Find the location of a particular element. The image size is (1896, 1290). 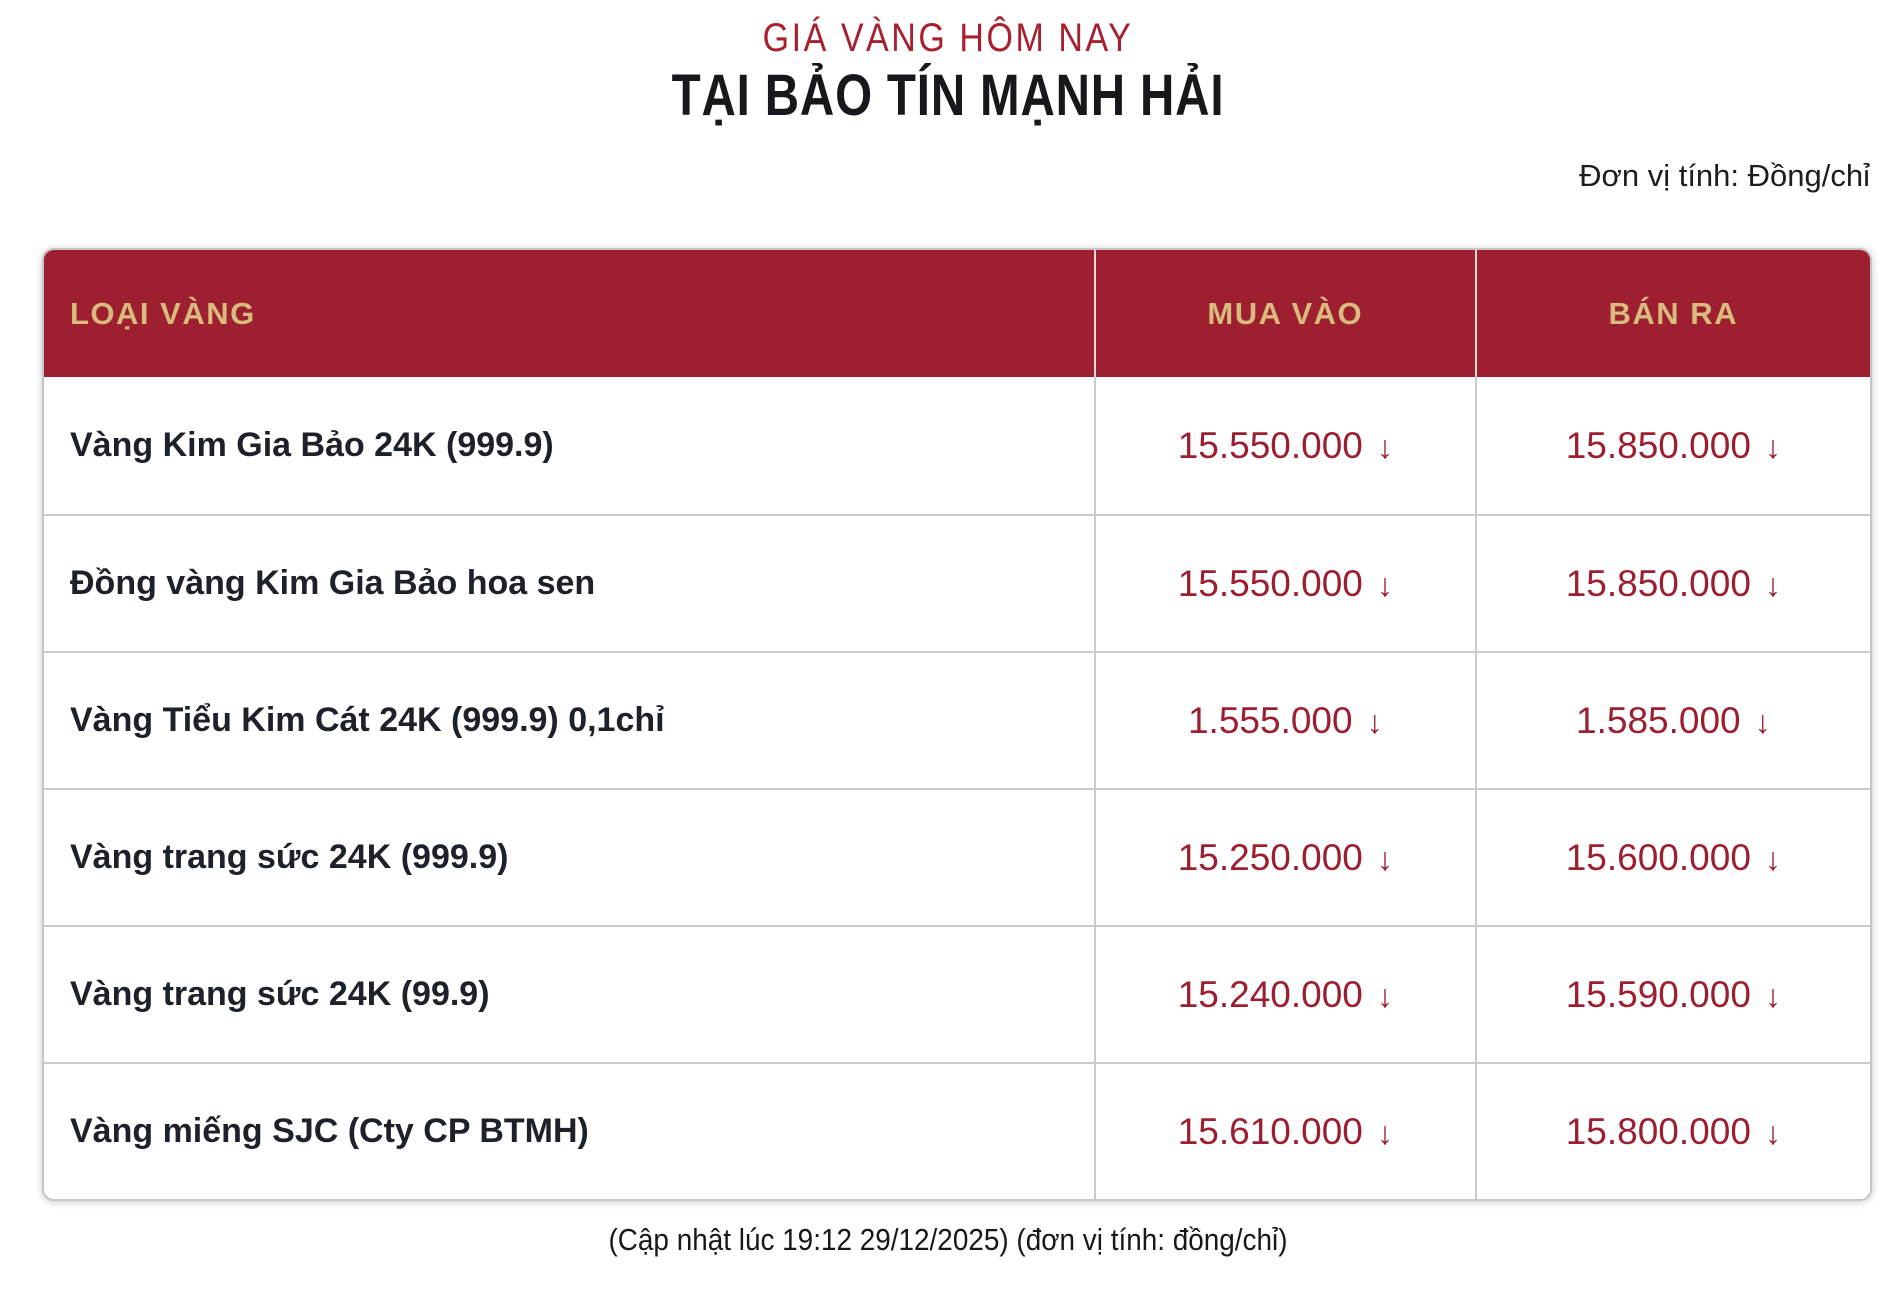

buy-price-value: 15.240.000 is located at coordinates (1270, 994).